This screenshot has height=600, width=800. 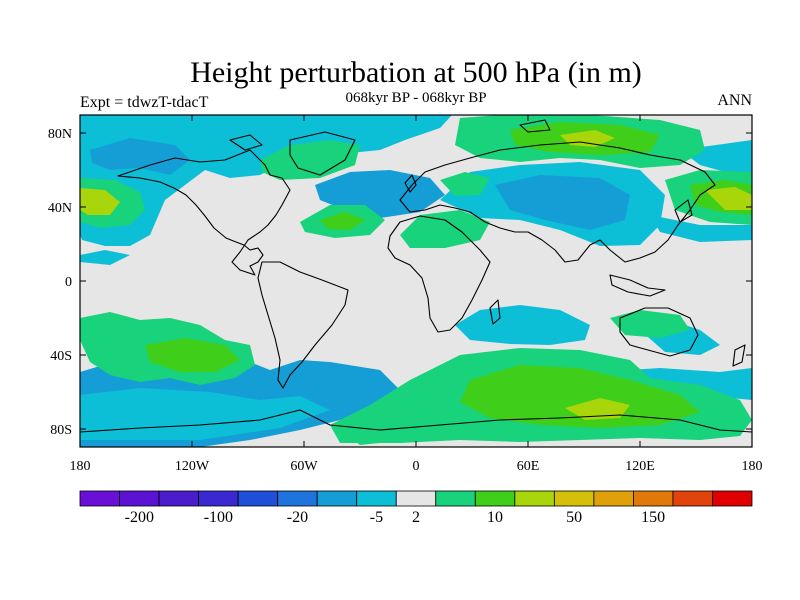 I want to click on colorbar-label: 2, so click(x=416, y=517).